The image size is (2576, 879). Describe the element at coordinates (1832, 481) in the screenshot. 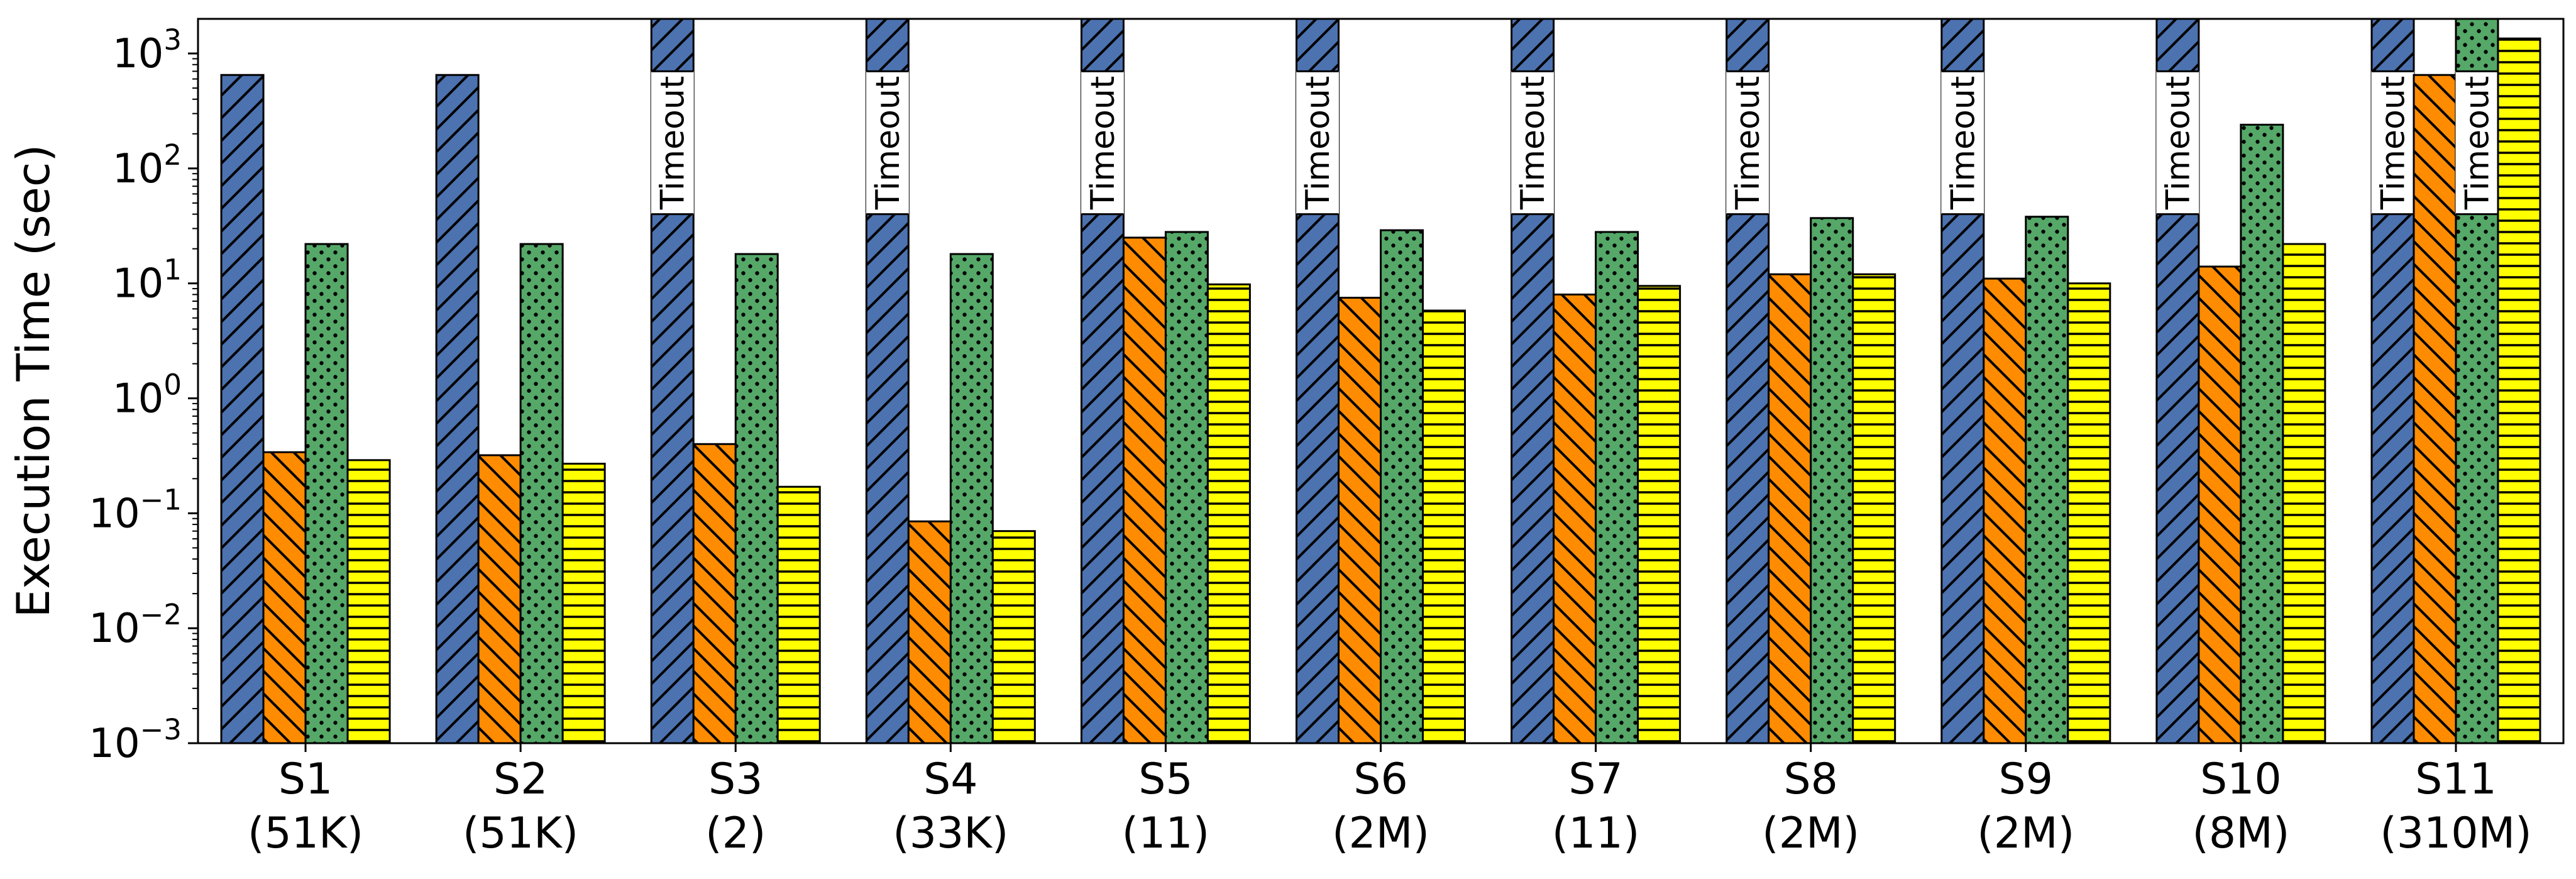

I see `bar-s8-series3` at that location.